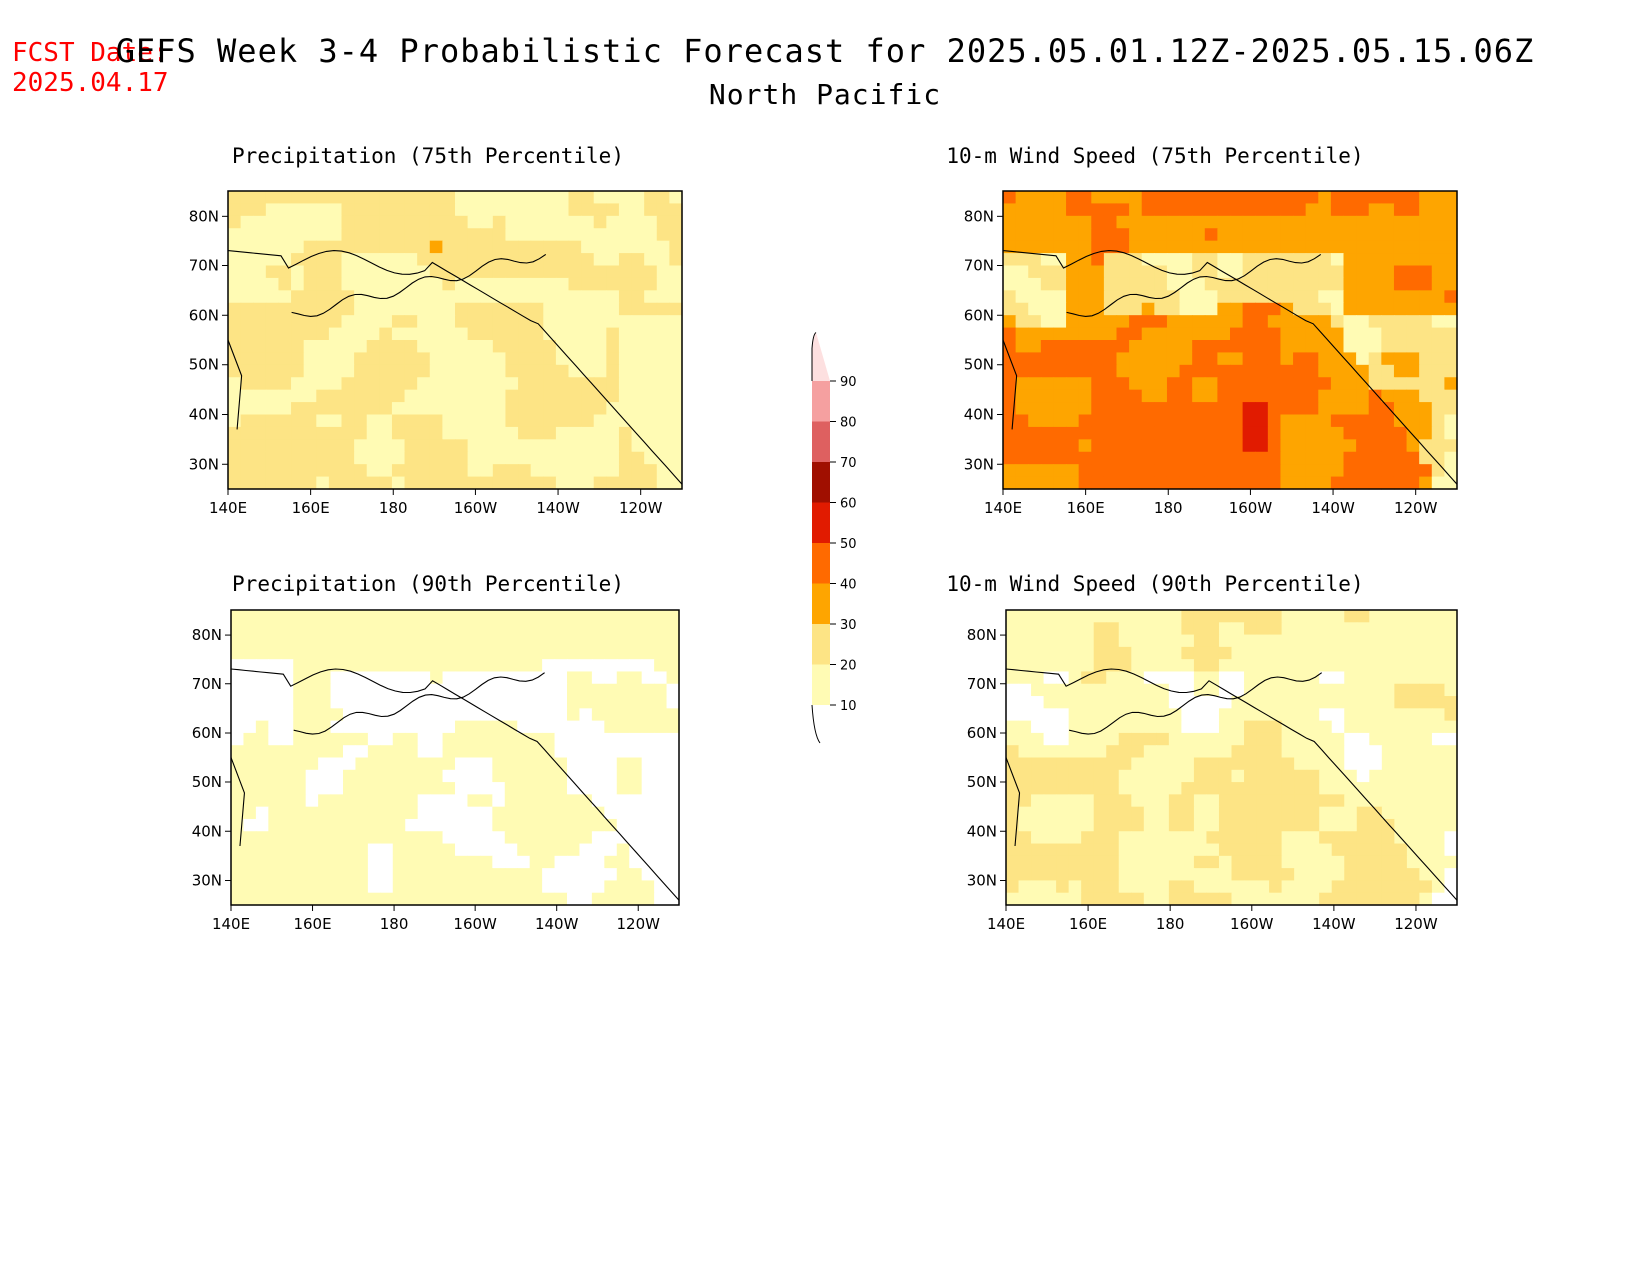 The width and height of the screenshot is (1650, 1275). Describe the element at coordinates (1155, 584) in the screenshot. I see `panel-title-wind90: 10-m Wind Speed (90th Percentile)` at that location.